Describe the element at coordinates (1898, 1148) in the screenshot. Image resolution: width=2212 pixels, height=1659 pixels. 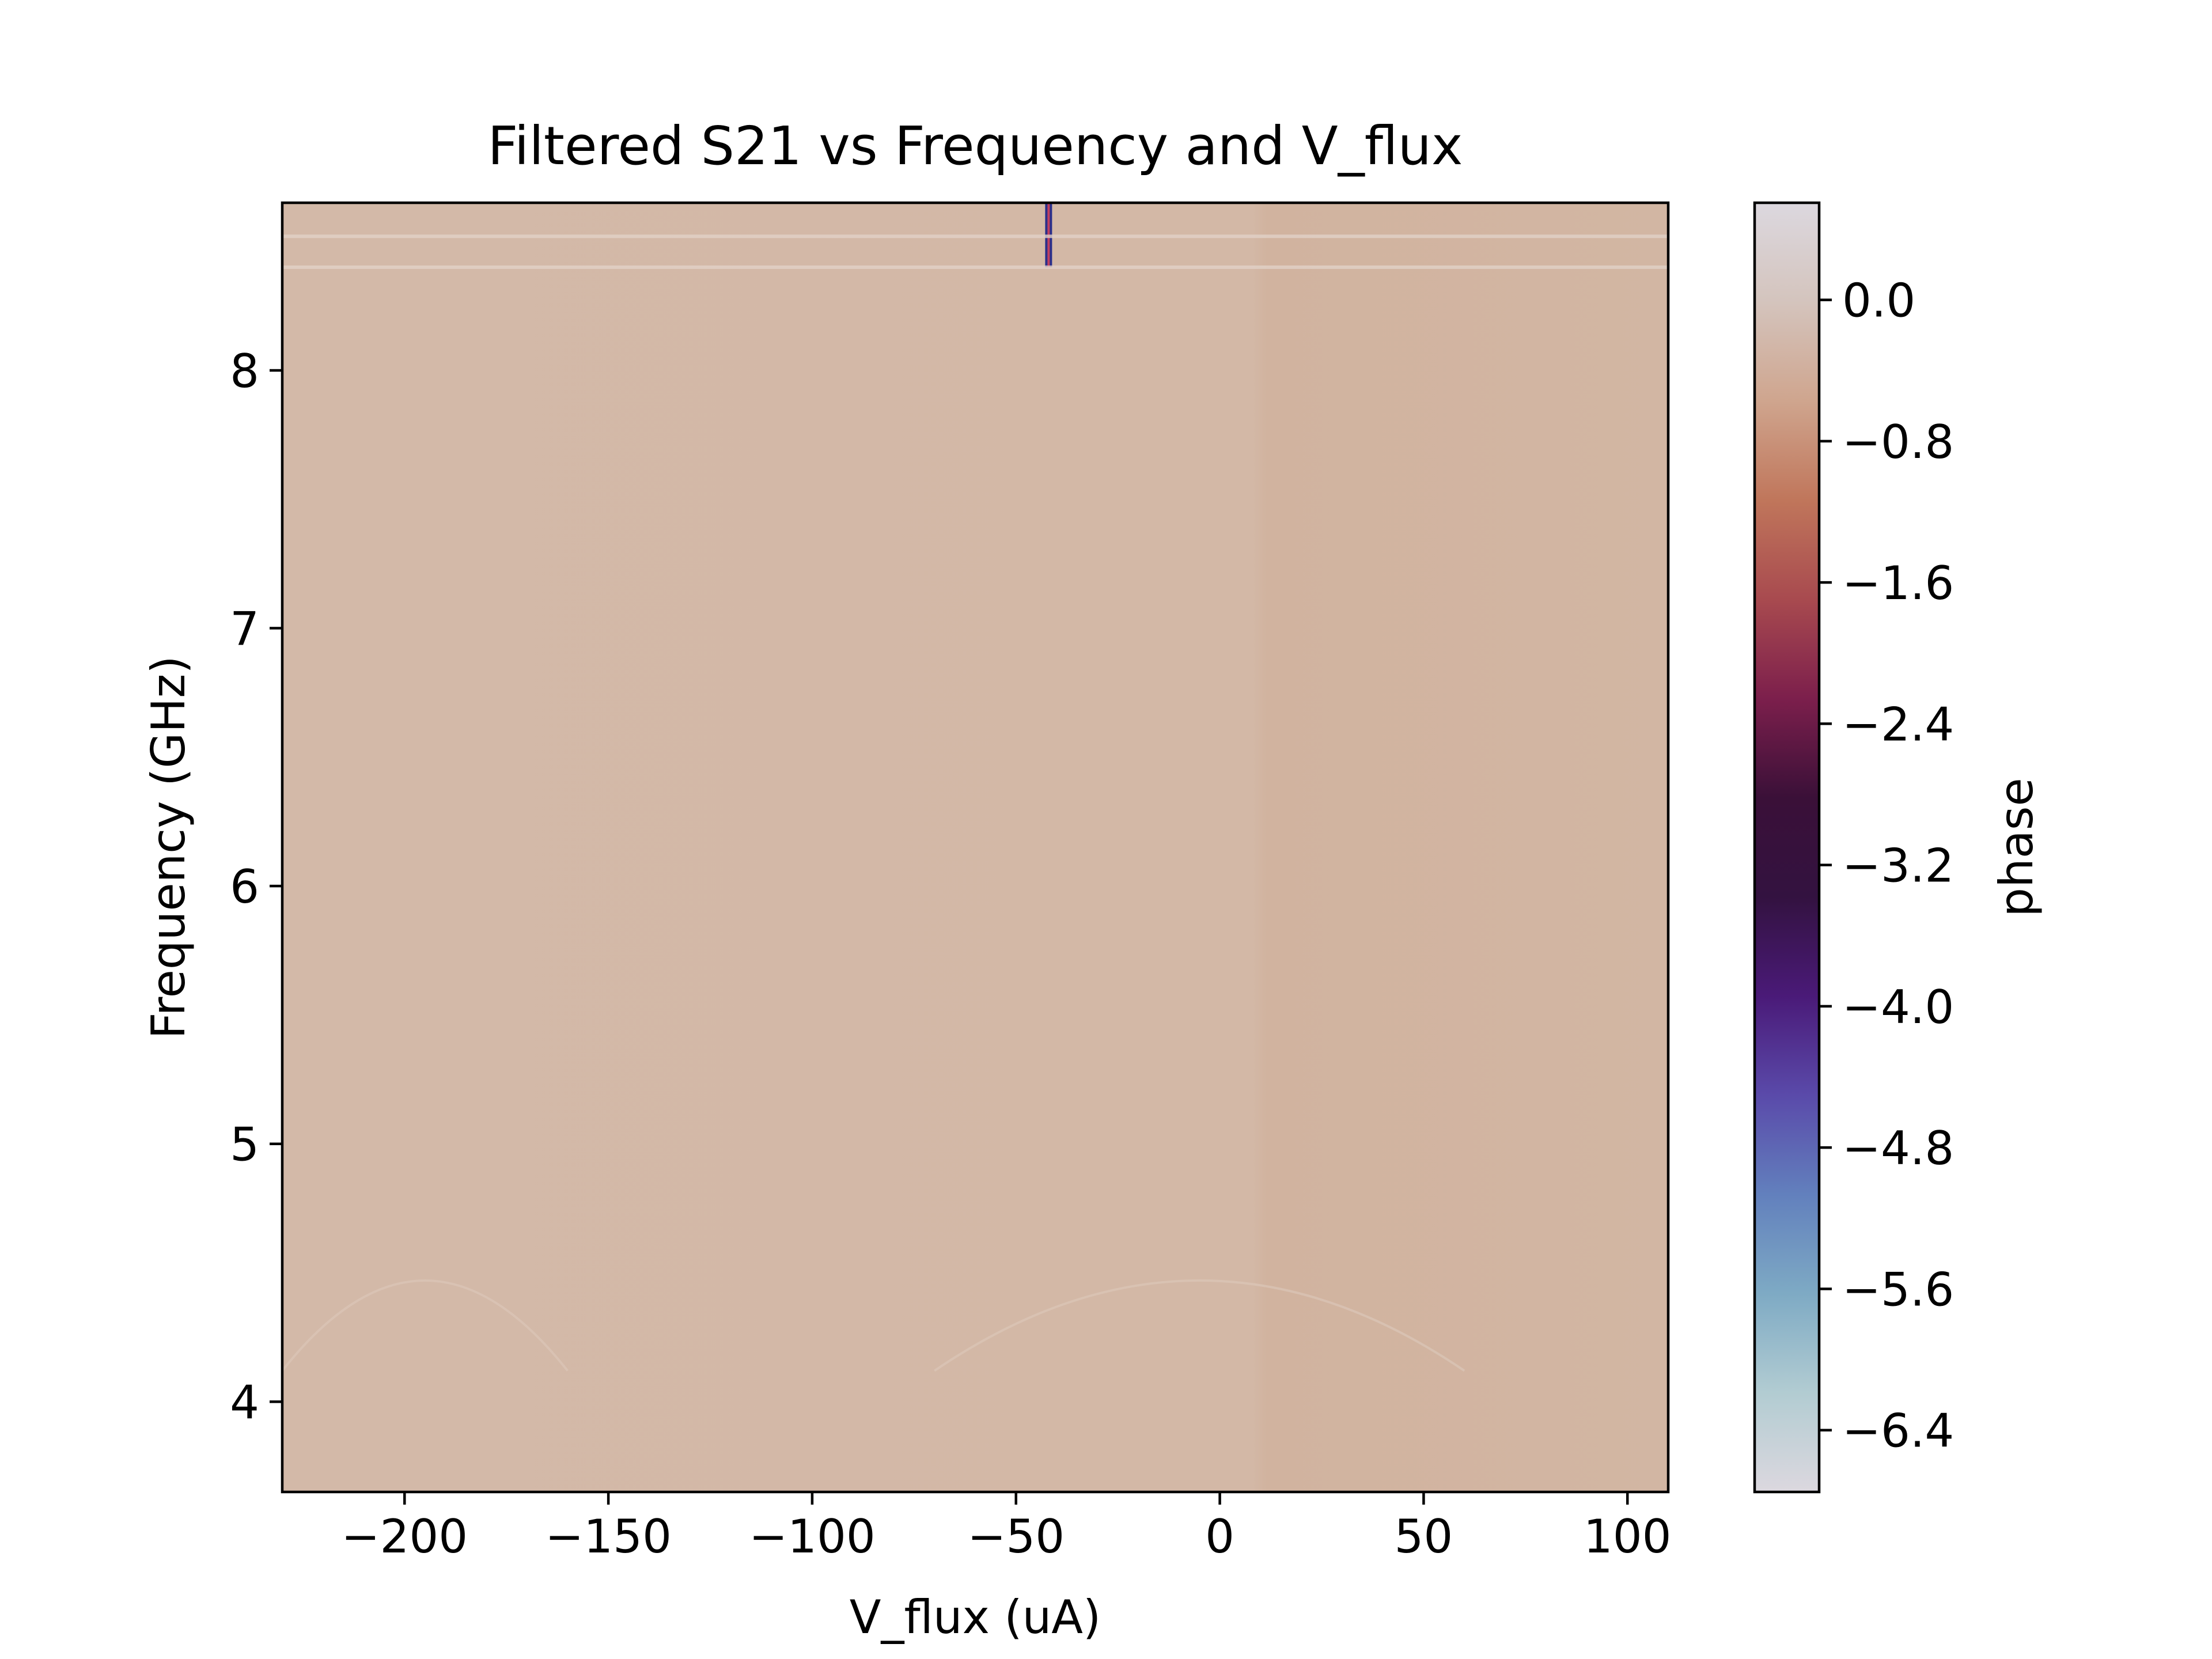
I see `colorbar-tick-label: −4.8` at that location.